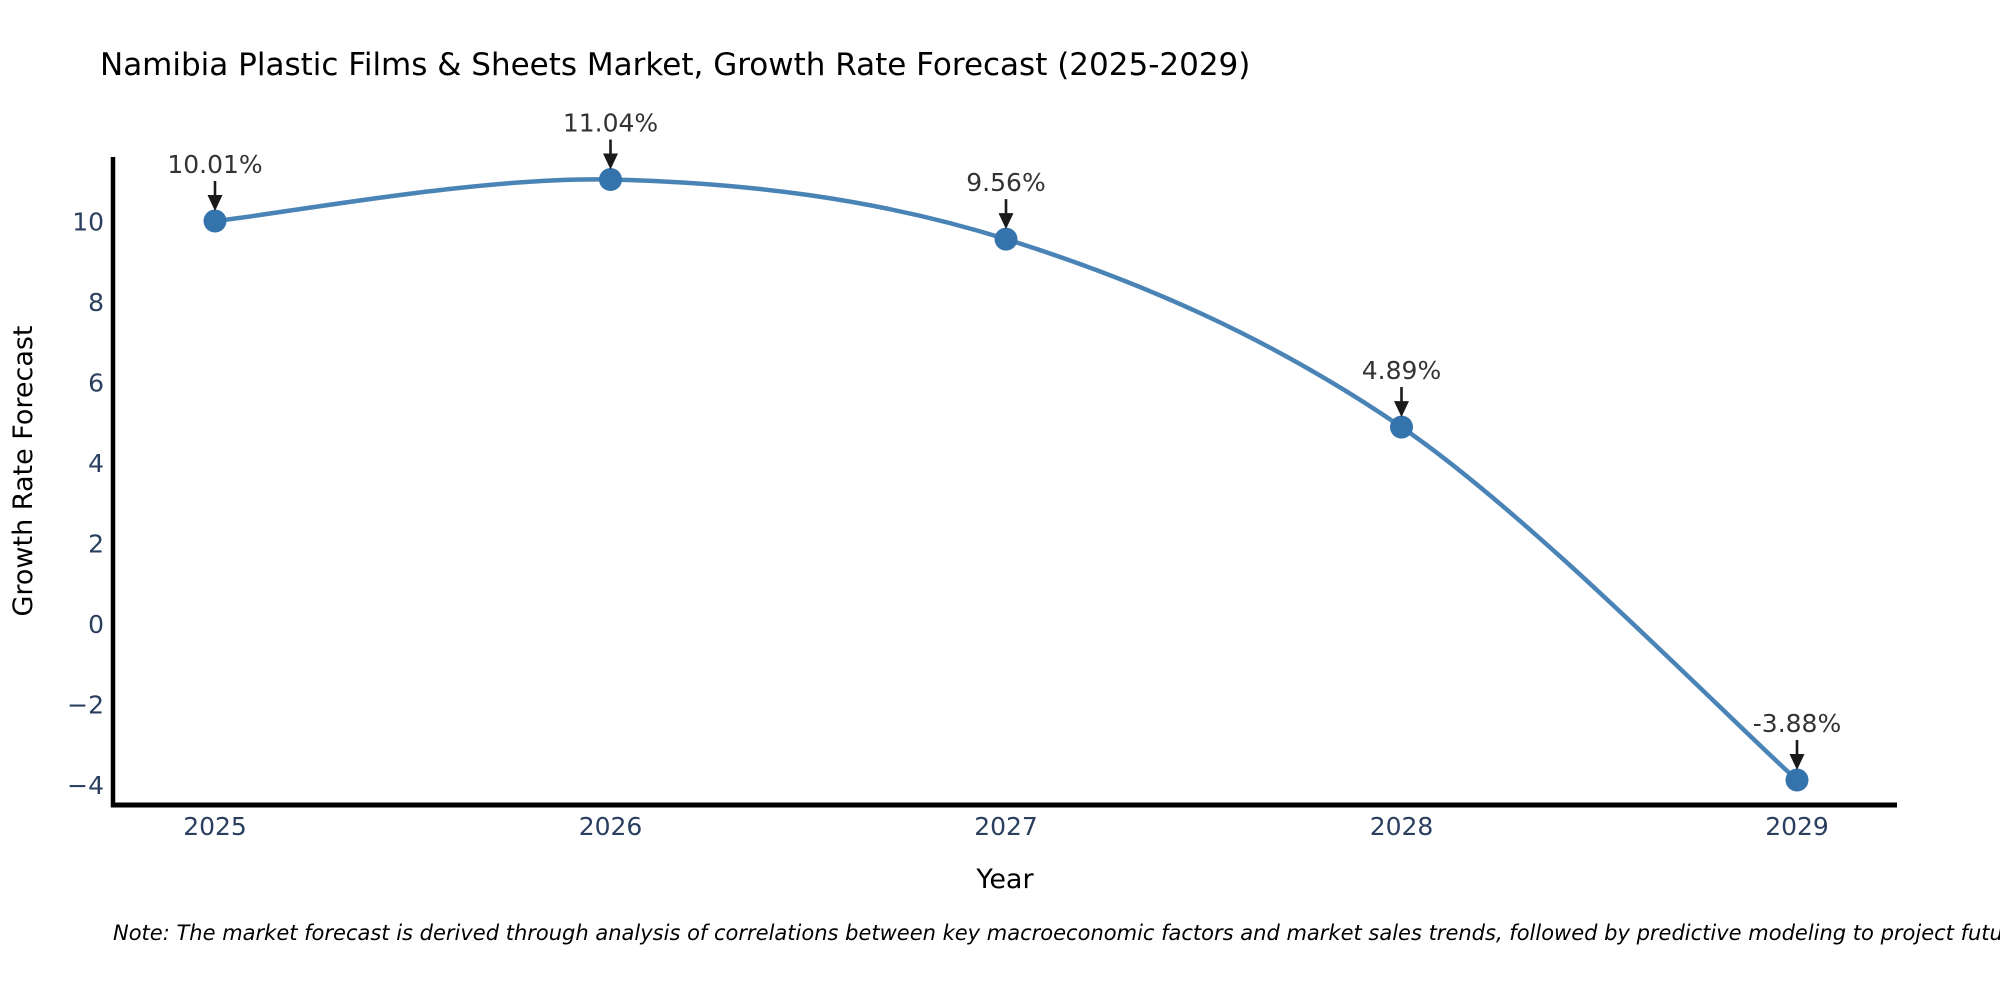  Describe the element at coordinates (85, 704) in the screenshot. I see `y-tick-label: −2` at that location.